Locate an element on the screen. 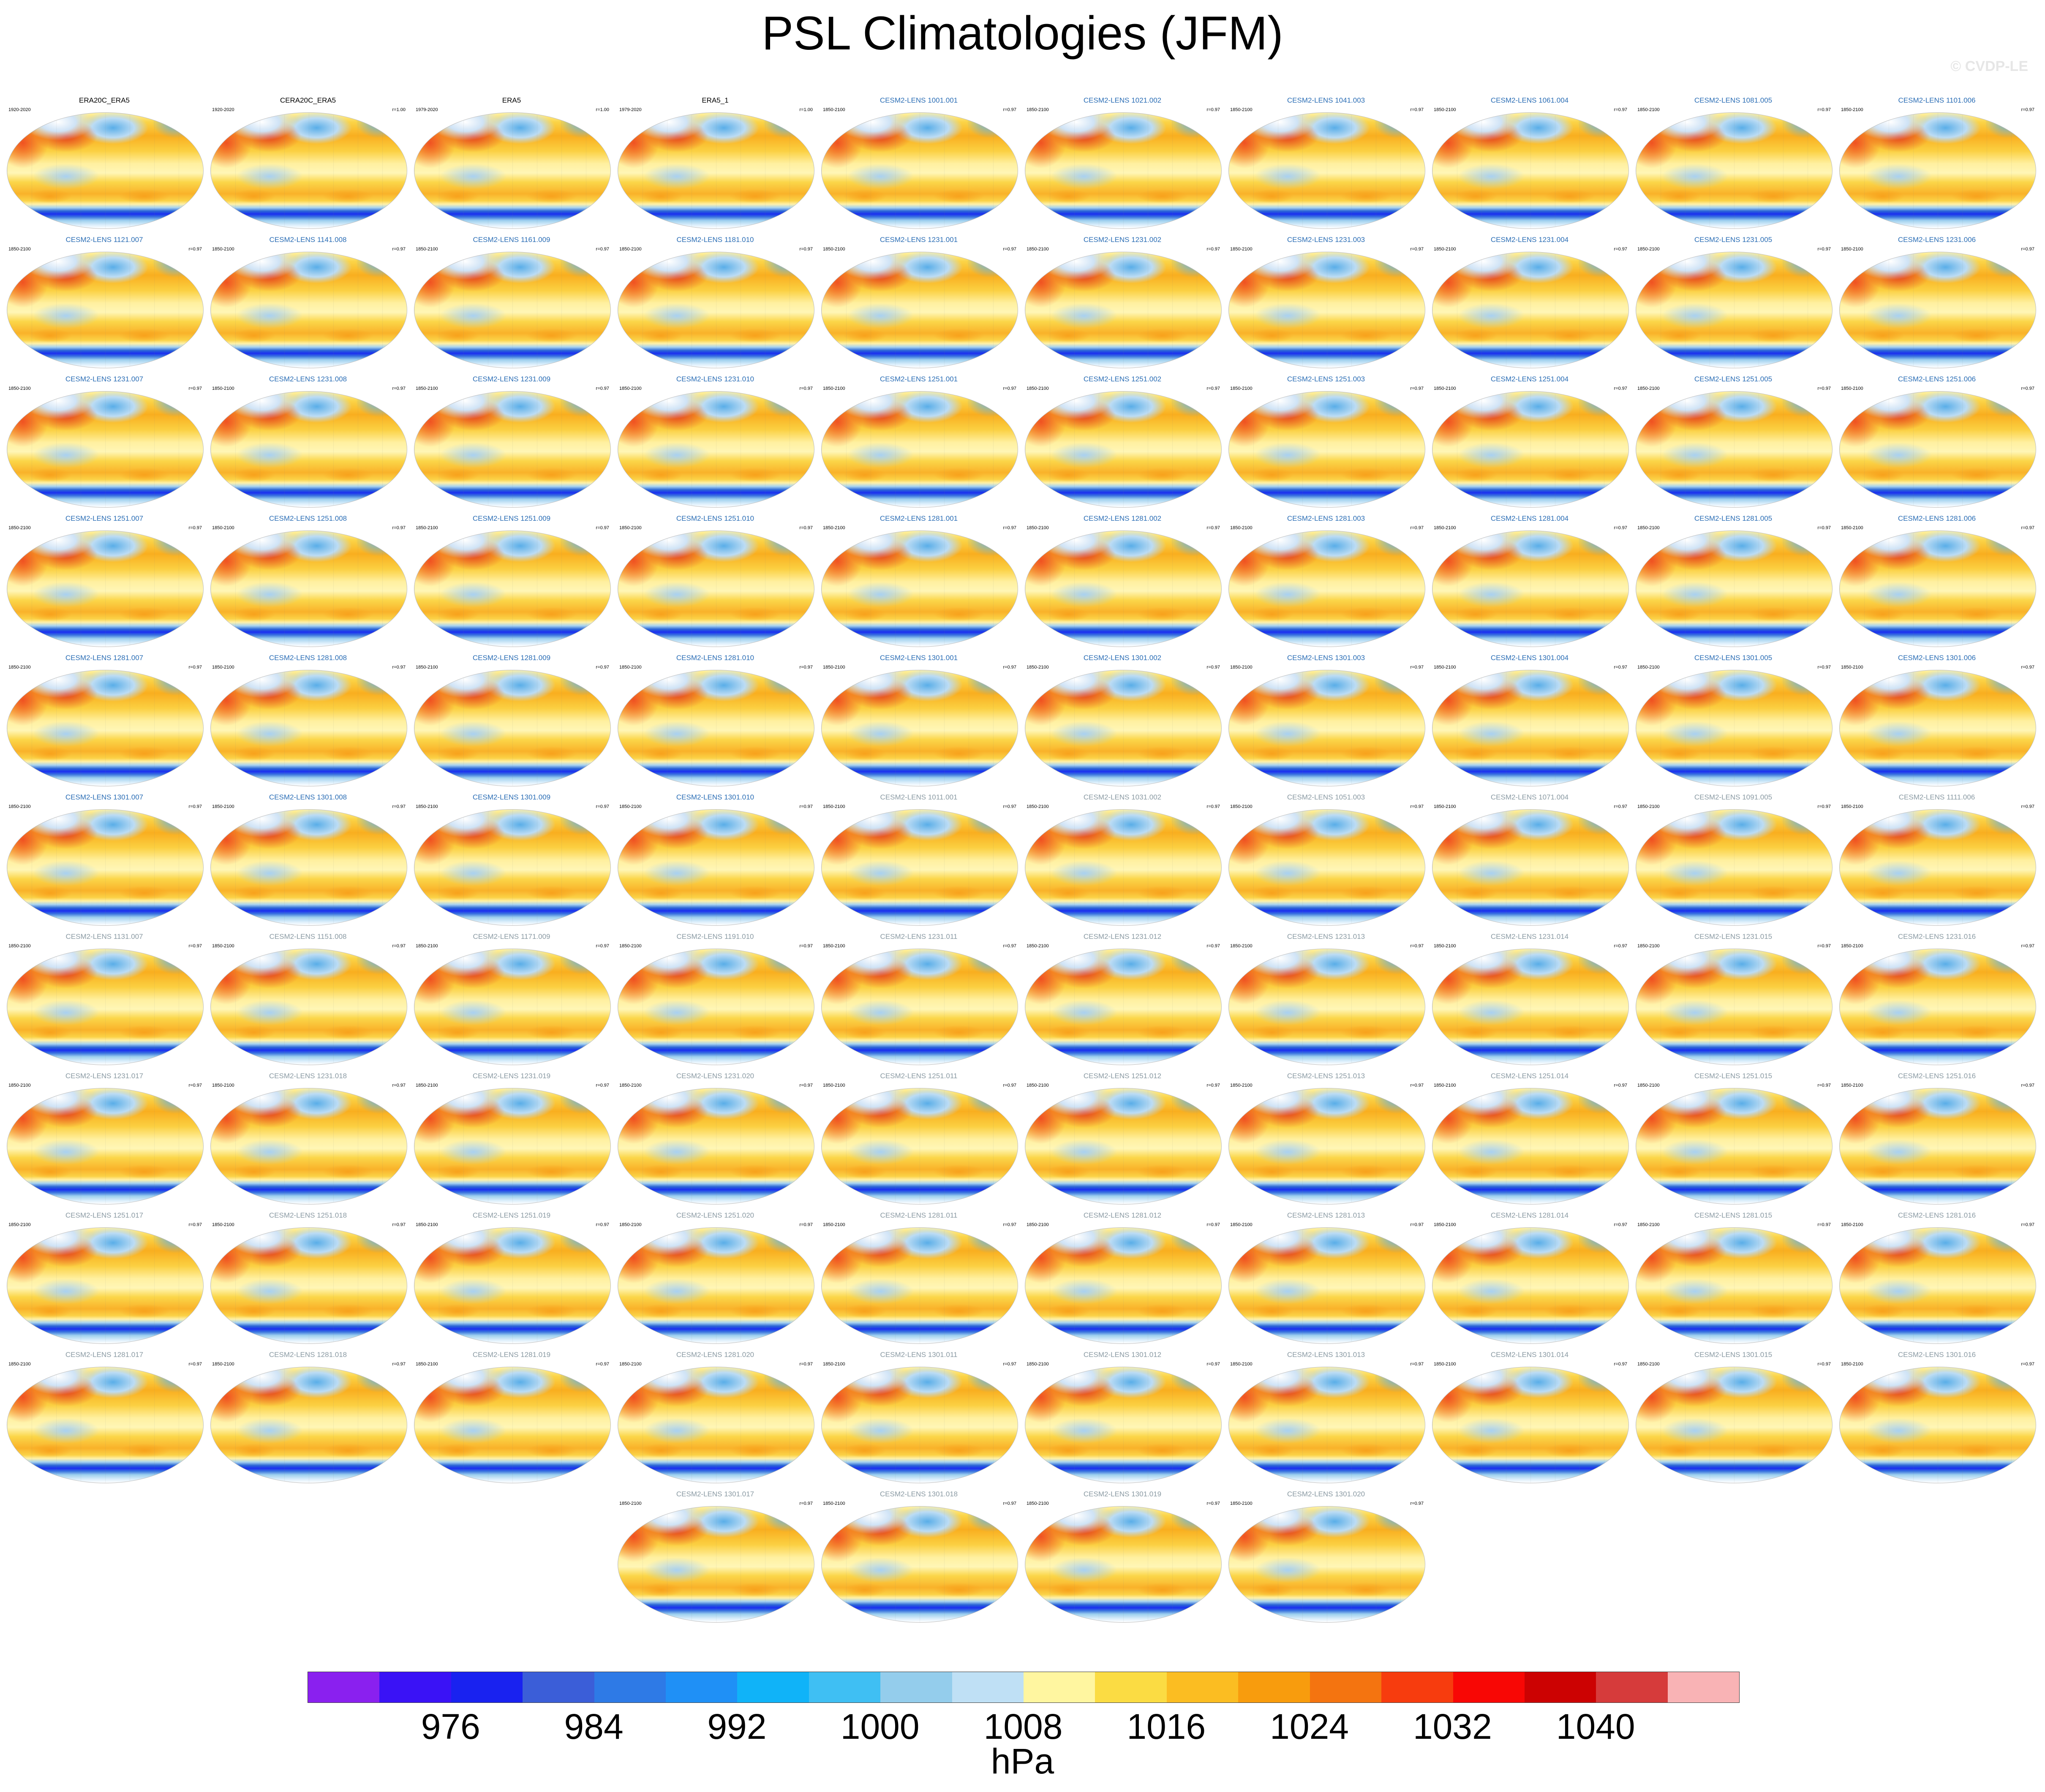 The image size is (2045, 1792). map-panel: CESM2-LENS 1001.001 1850-2100 r=0.97 is located at coordinates (919, 165).